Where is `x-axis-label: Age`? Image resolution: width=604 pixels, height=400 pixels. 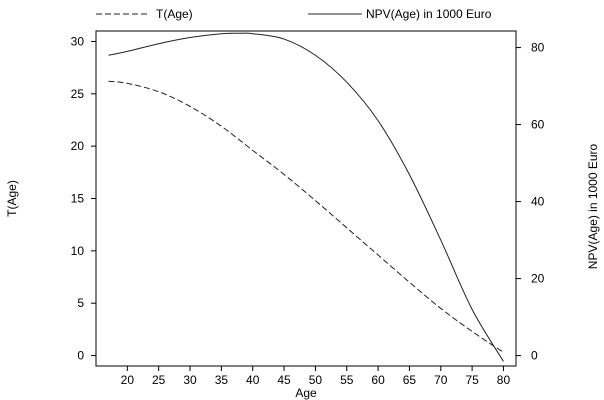 x-axis-label: Age is located at coordinates (306, 393).